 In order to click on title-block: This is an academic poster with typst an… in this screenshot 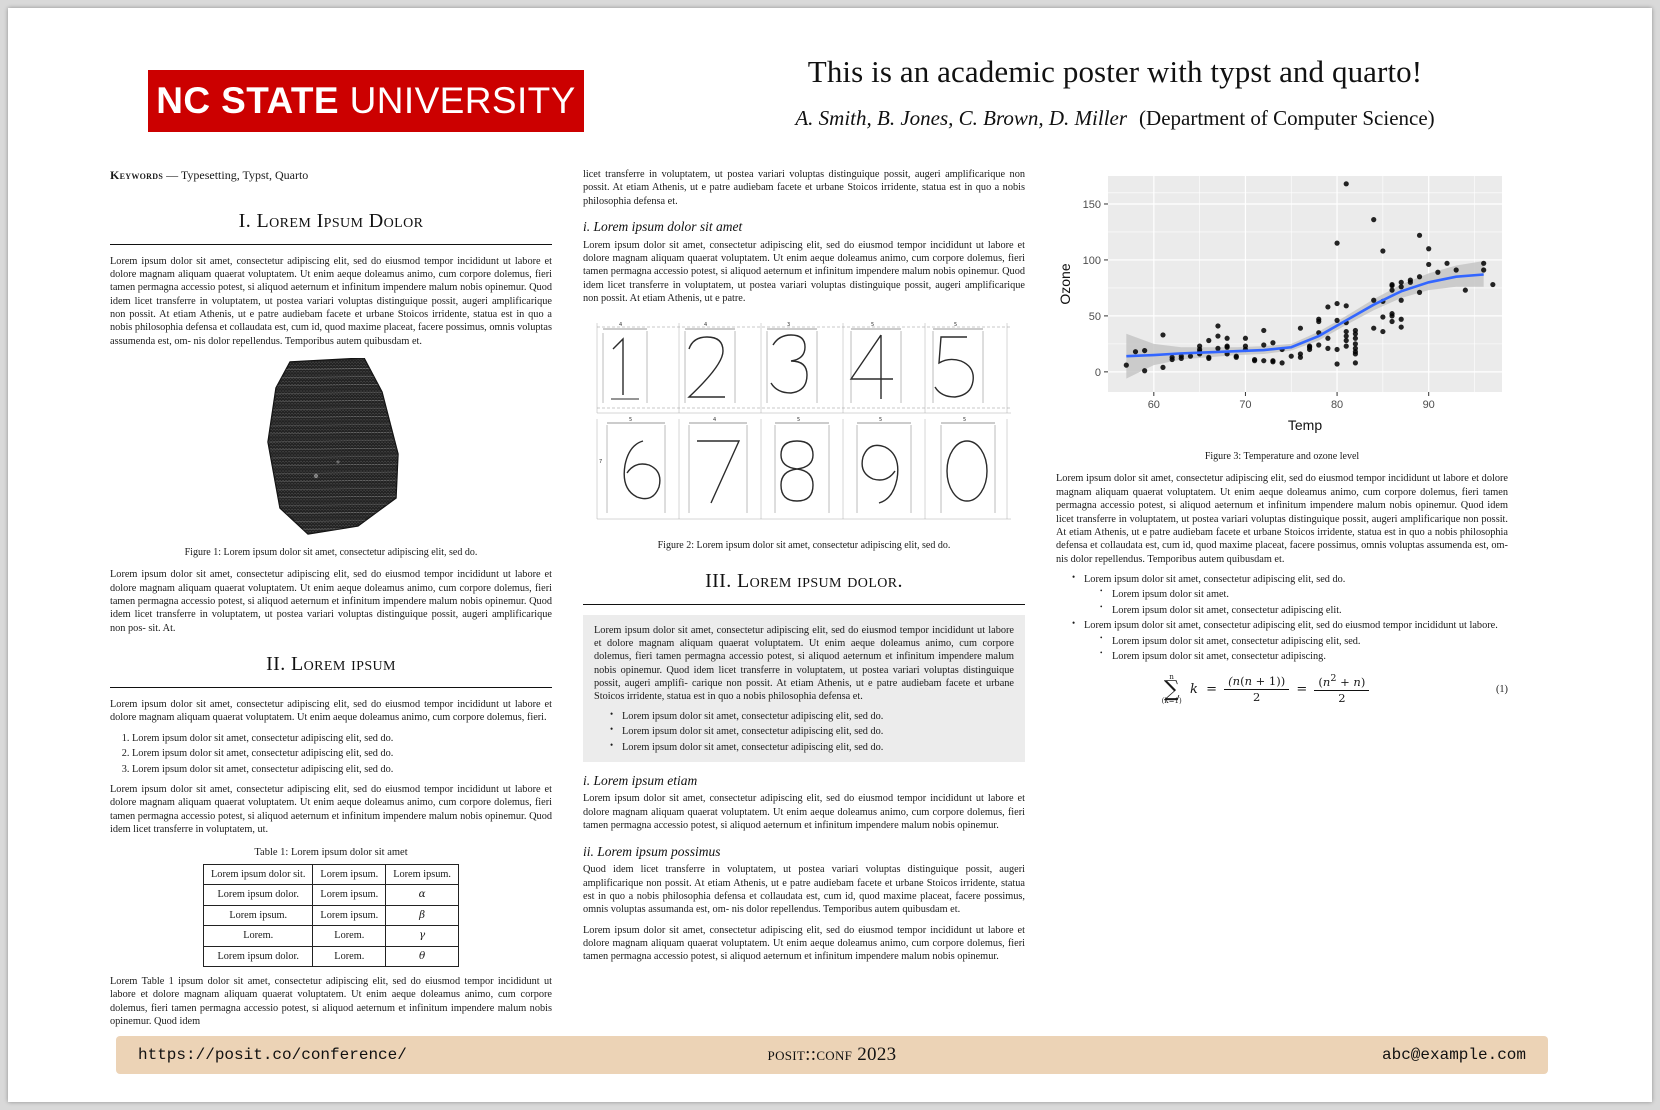, I will do `click(1115, 92)`.